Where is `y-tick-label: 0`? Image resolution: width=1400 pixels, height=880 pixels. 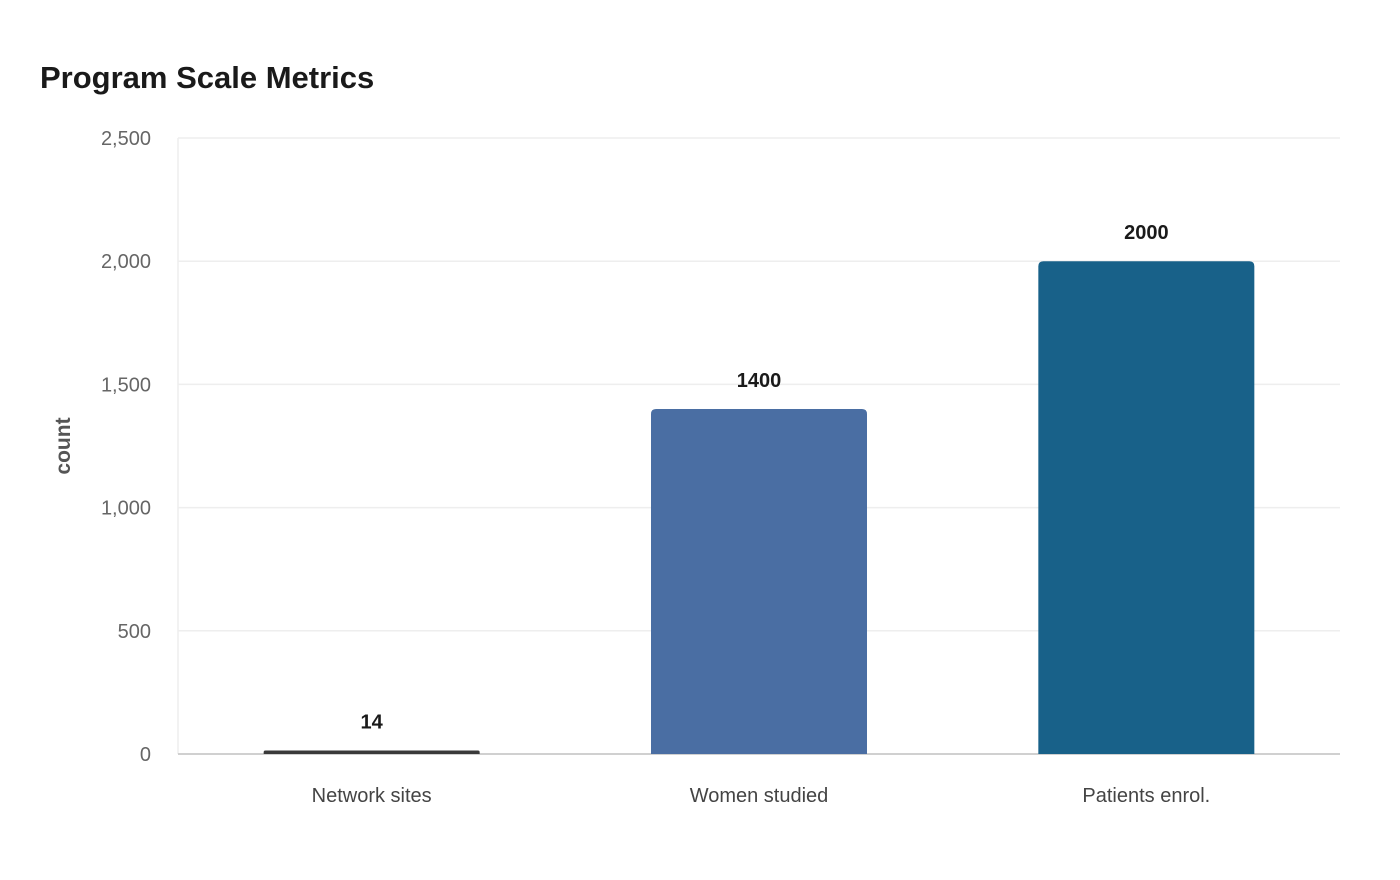 y-tick-label: 0 is located at coordinates (145, 755).